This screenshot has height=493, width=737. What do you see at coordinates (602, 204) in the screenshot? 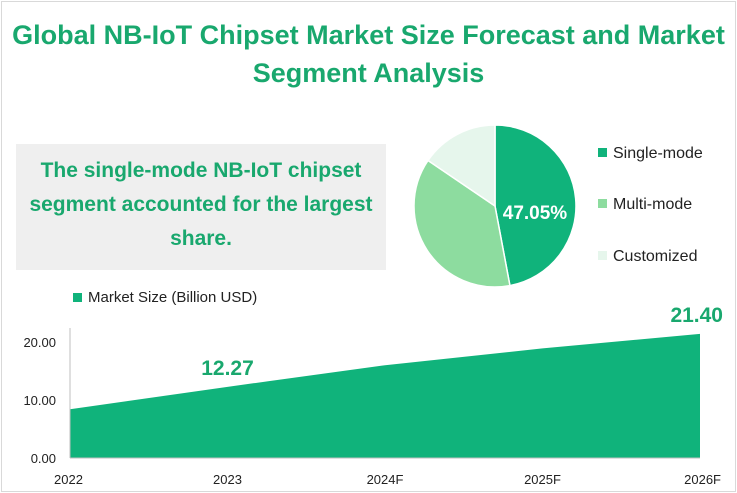
I see `legend-swatch-multi-mode` at bounding box center [602, 204].